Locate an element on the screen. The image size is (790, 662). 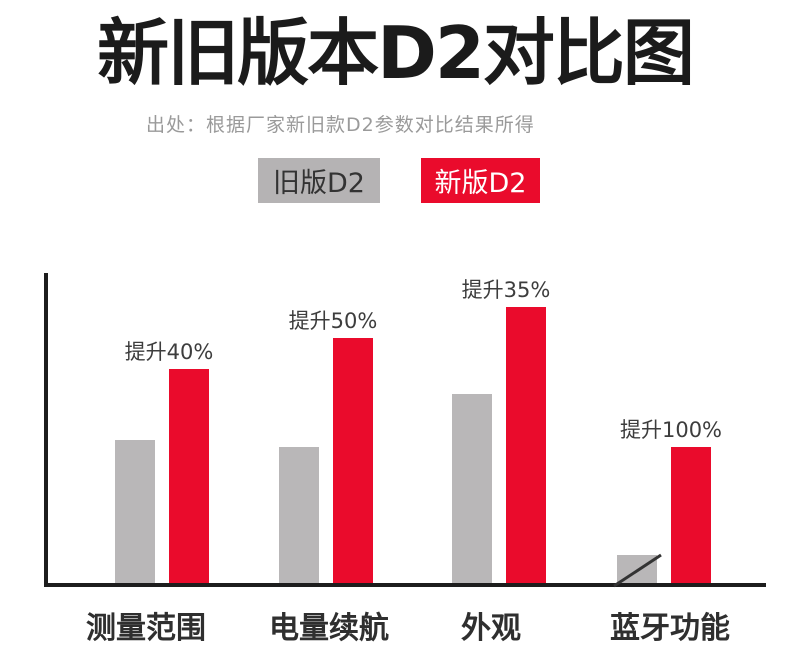
legend-new-label: 新版D2 is located at coordinates (480, 183).